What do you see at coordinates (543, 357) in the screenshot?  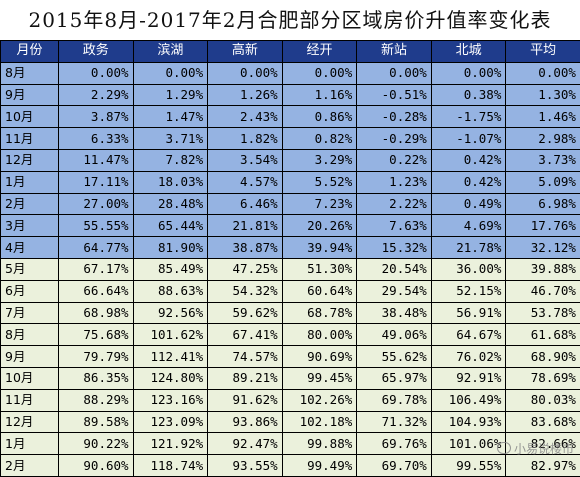 I see `value-cell: 68.90%` at bounding box center [543, 357].